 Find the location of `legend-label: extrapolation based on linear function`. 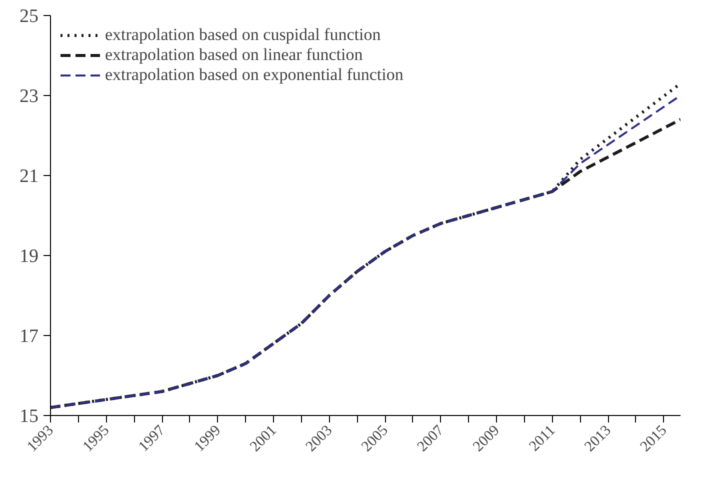

legend-label: extrapolation based on linear function is located at coordinates (234, 55).